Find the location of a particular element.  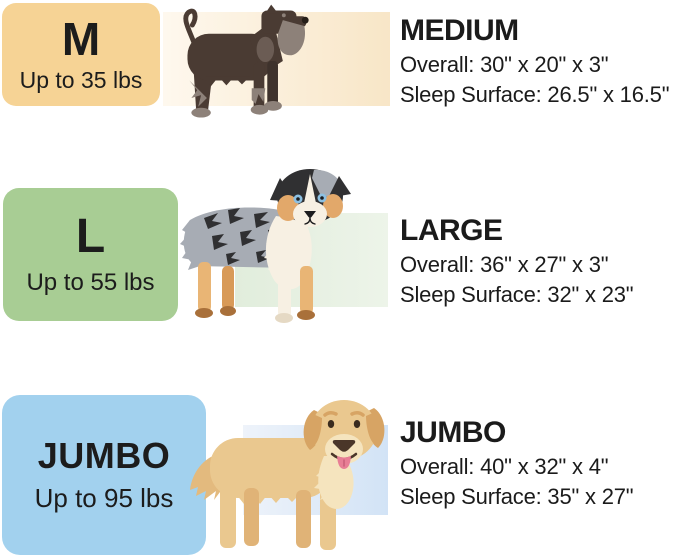

golden-retriever-dog-icon is located at coordinates (287, 476).